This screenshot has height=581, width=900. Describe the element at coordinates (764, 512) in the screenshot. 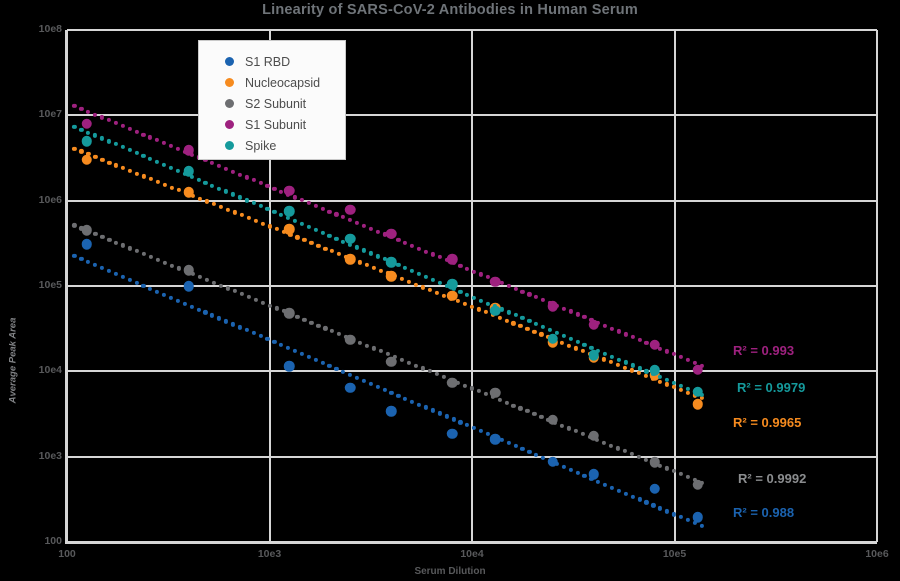

I see `r2-annotation-label: R² = 0.988` at that location.